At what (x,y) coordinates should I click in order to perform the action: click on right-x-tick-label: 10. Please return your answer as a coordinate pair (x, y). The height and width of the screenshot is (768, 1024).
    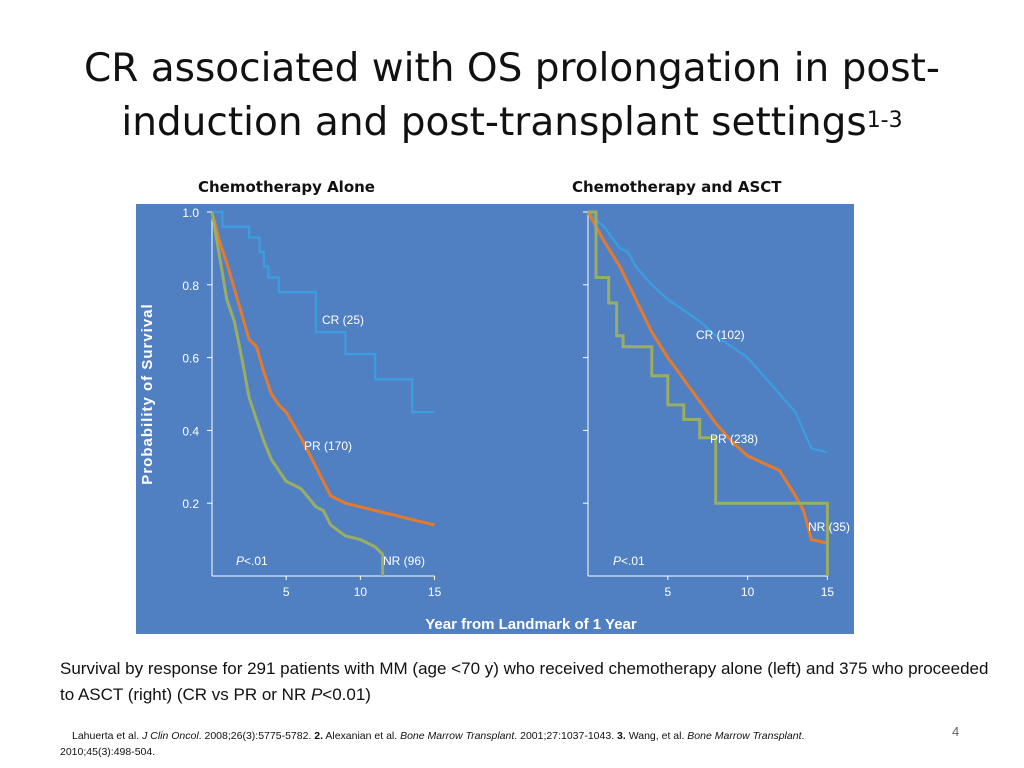
    Looking at the image, I should click on (748, 592).